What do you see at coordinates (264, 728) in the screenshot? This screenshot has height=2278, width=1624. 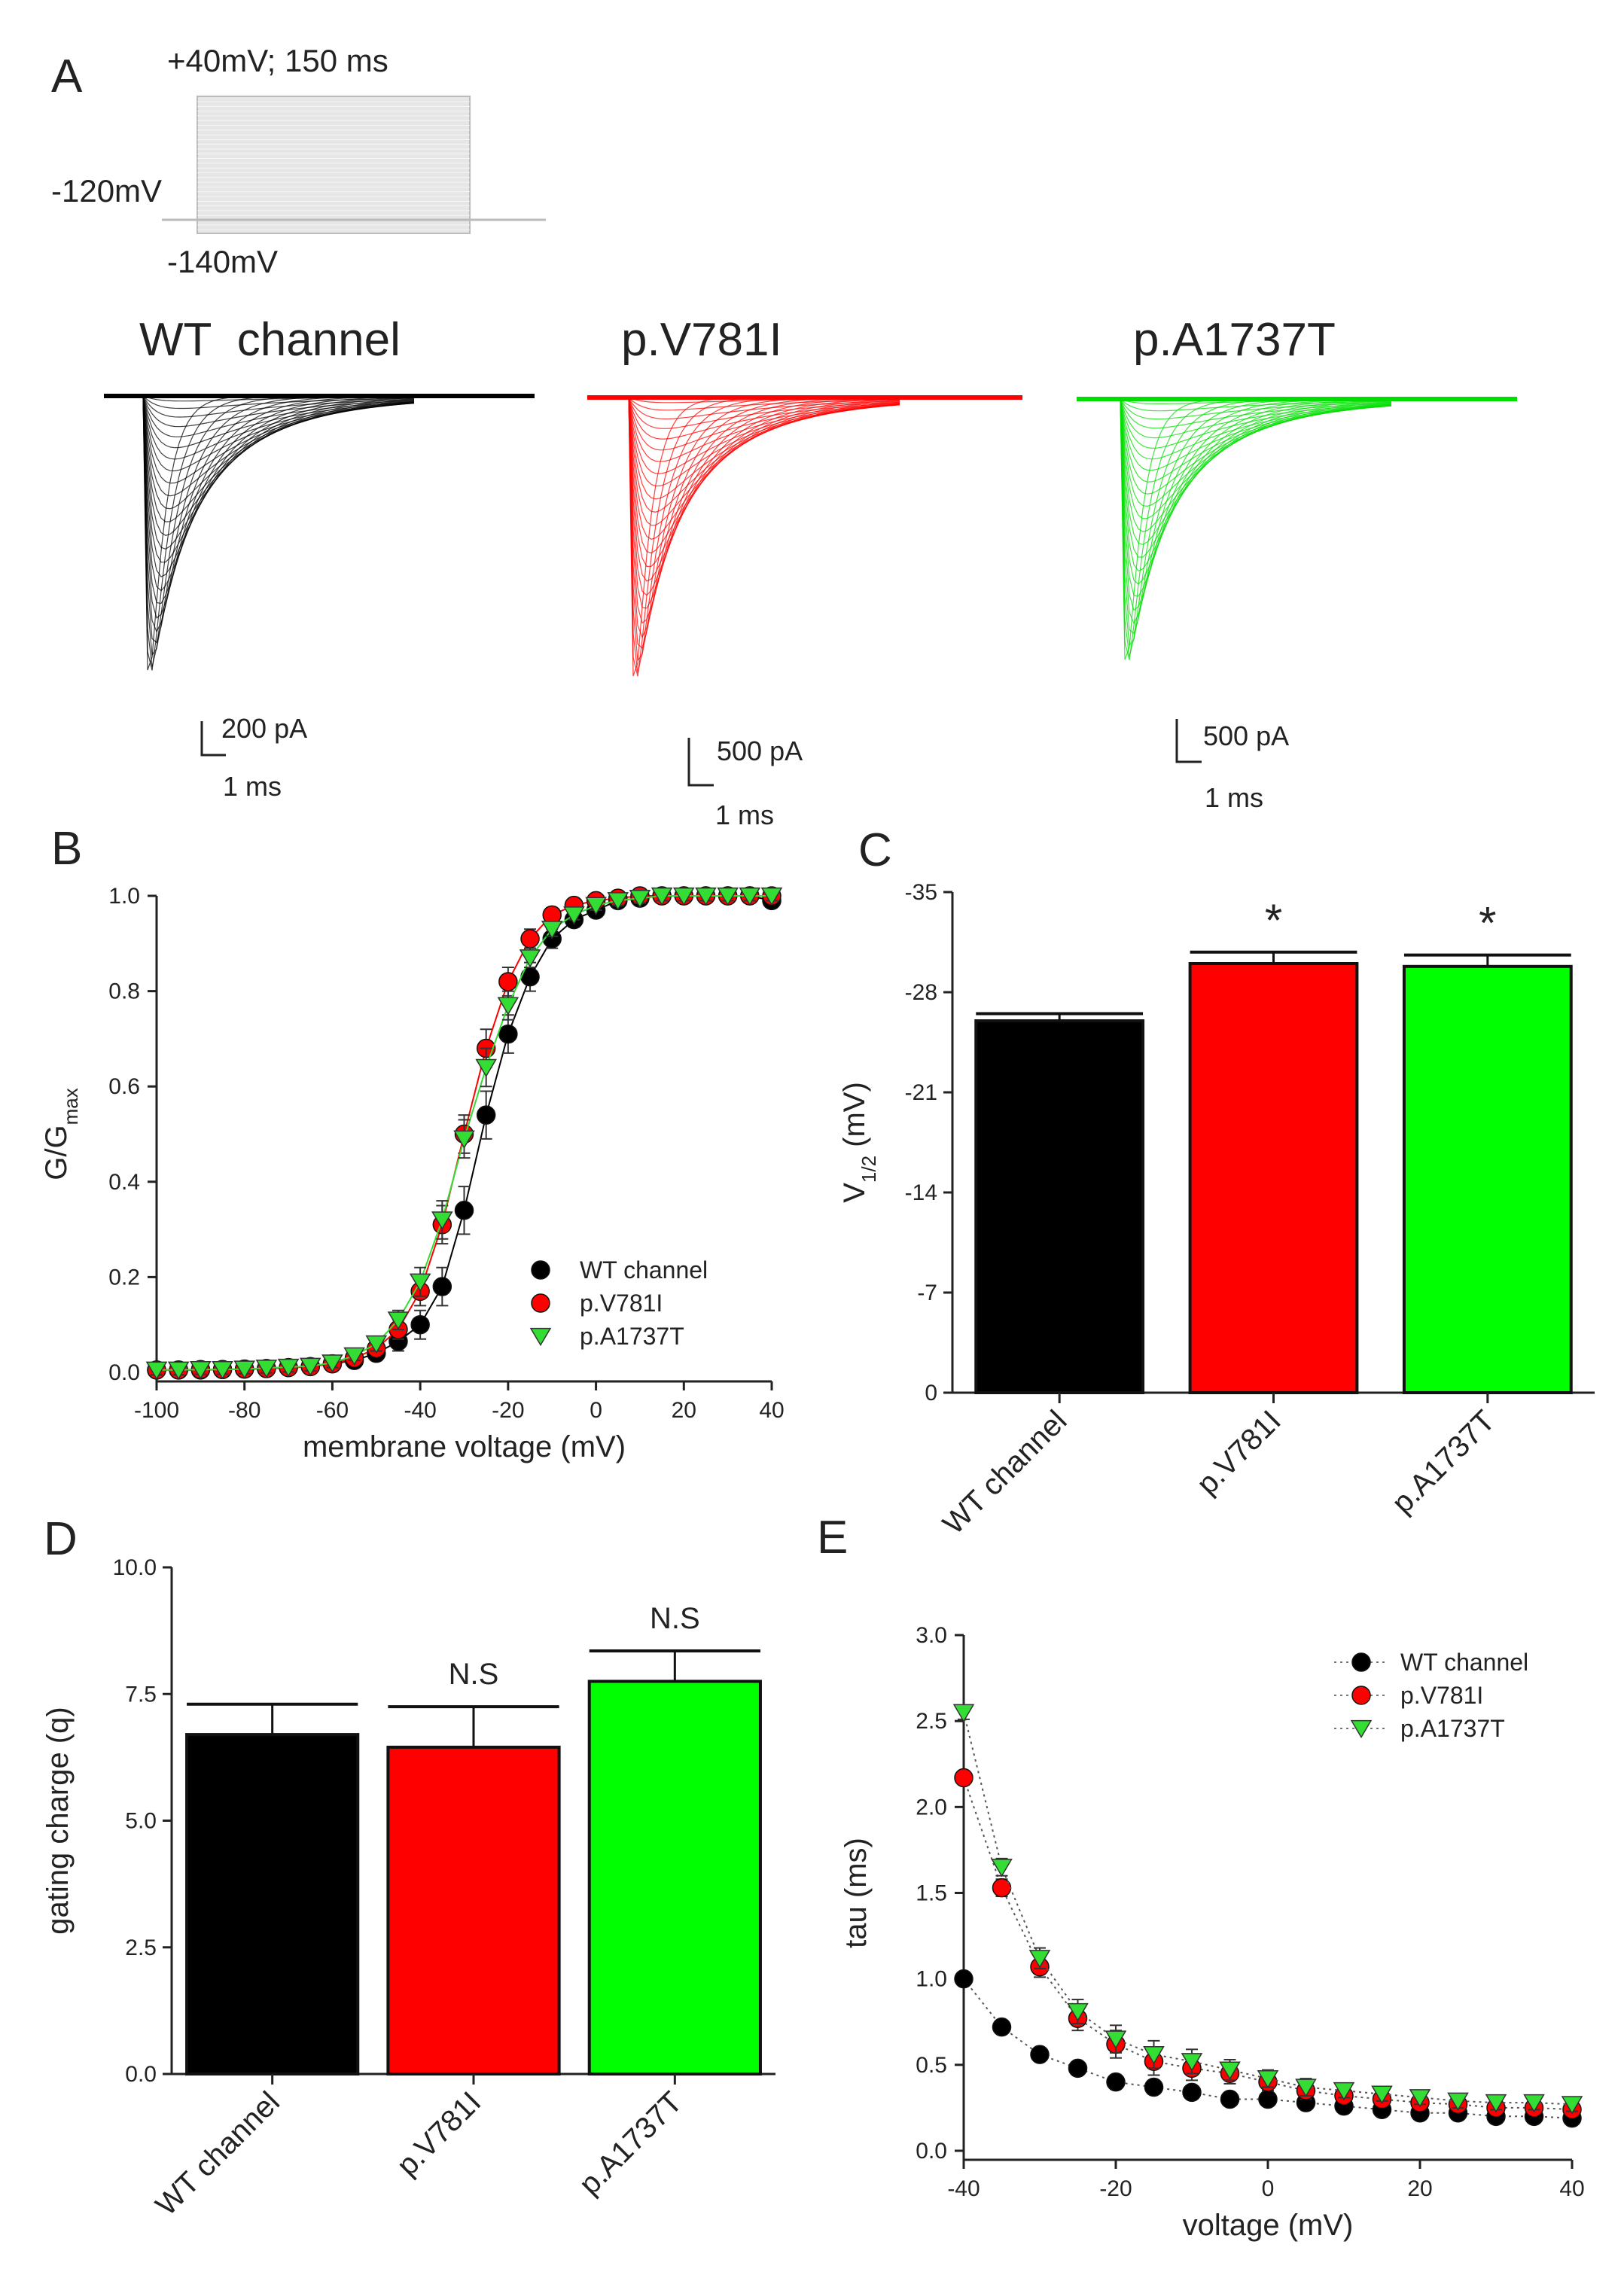 I see `scale-current-wt: 200 pA` at bounding box center [264, 728].